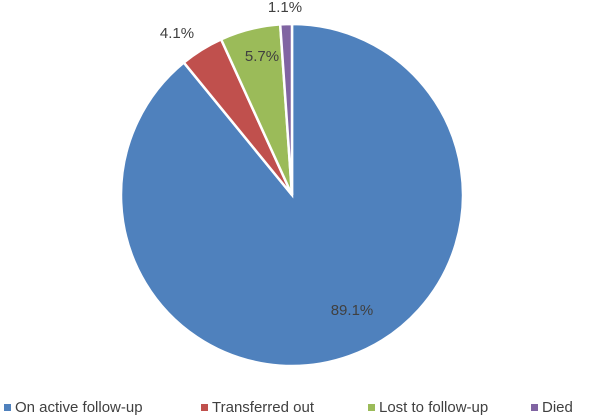 The height and width of the screenshot is (419, 592). What do you see at coordinates (263, 407) in the screenshot?
I see `legend-label: Transferred out` at bounding box center [263, 407].